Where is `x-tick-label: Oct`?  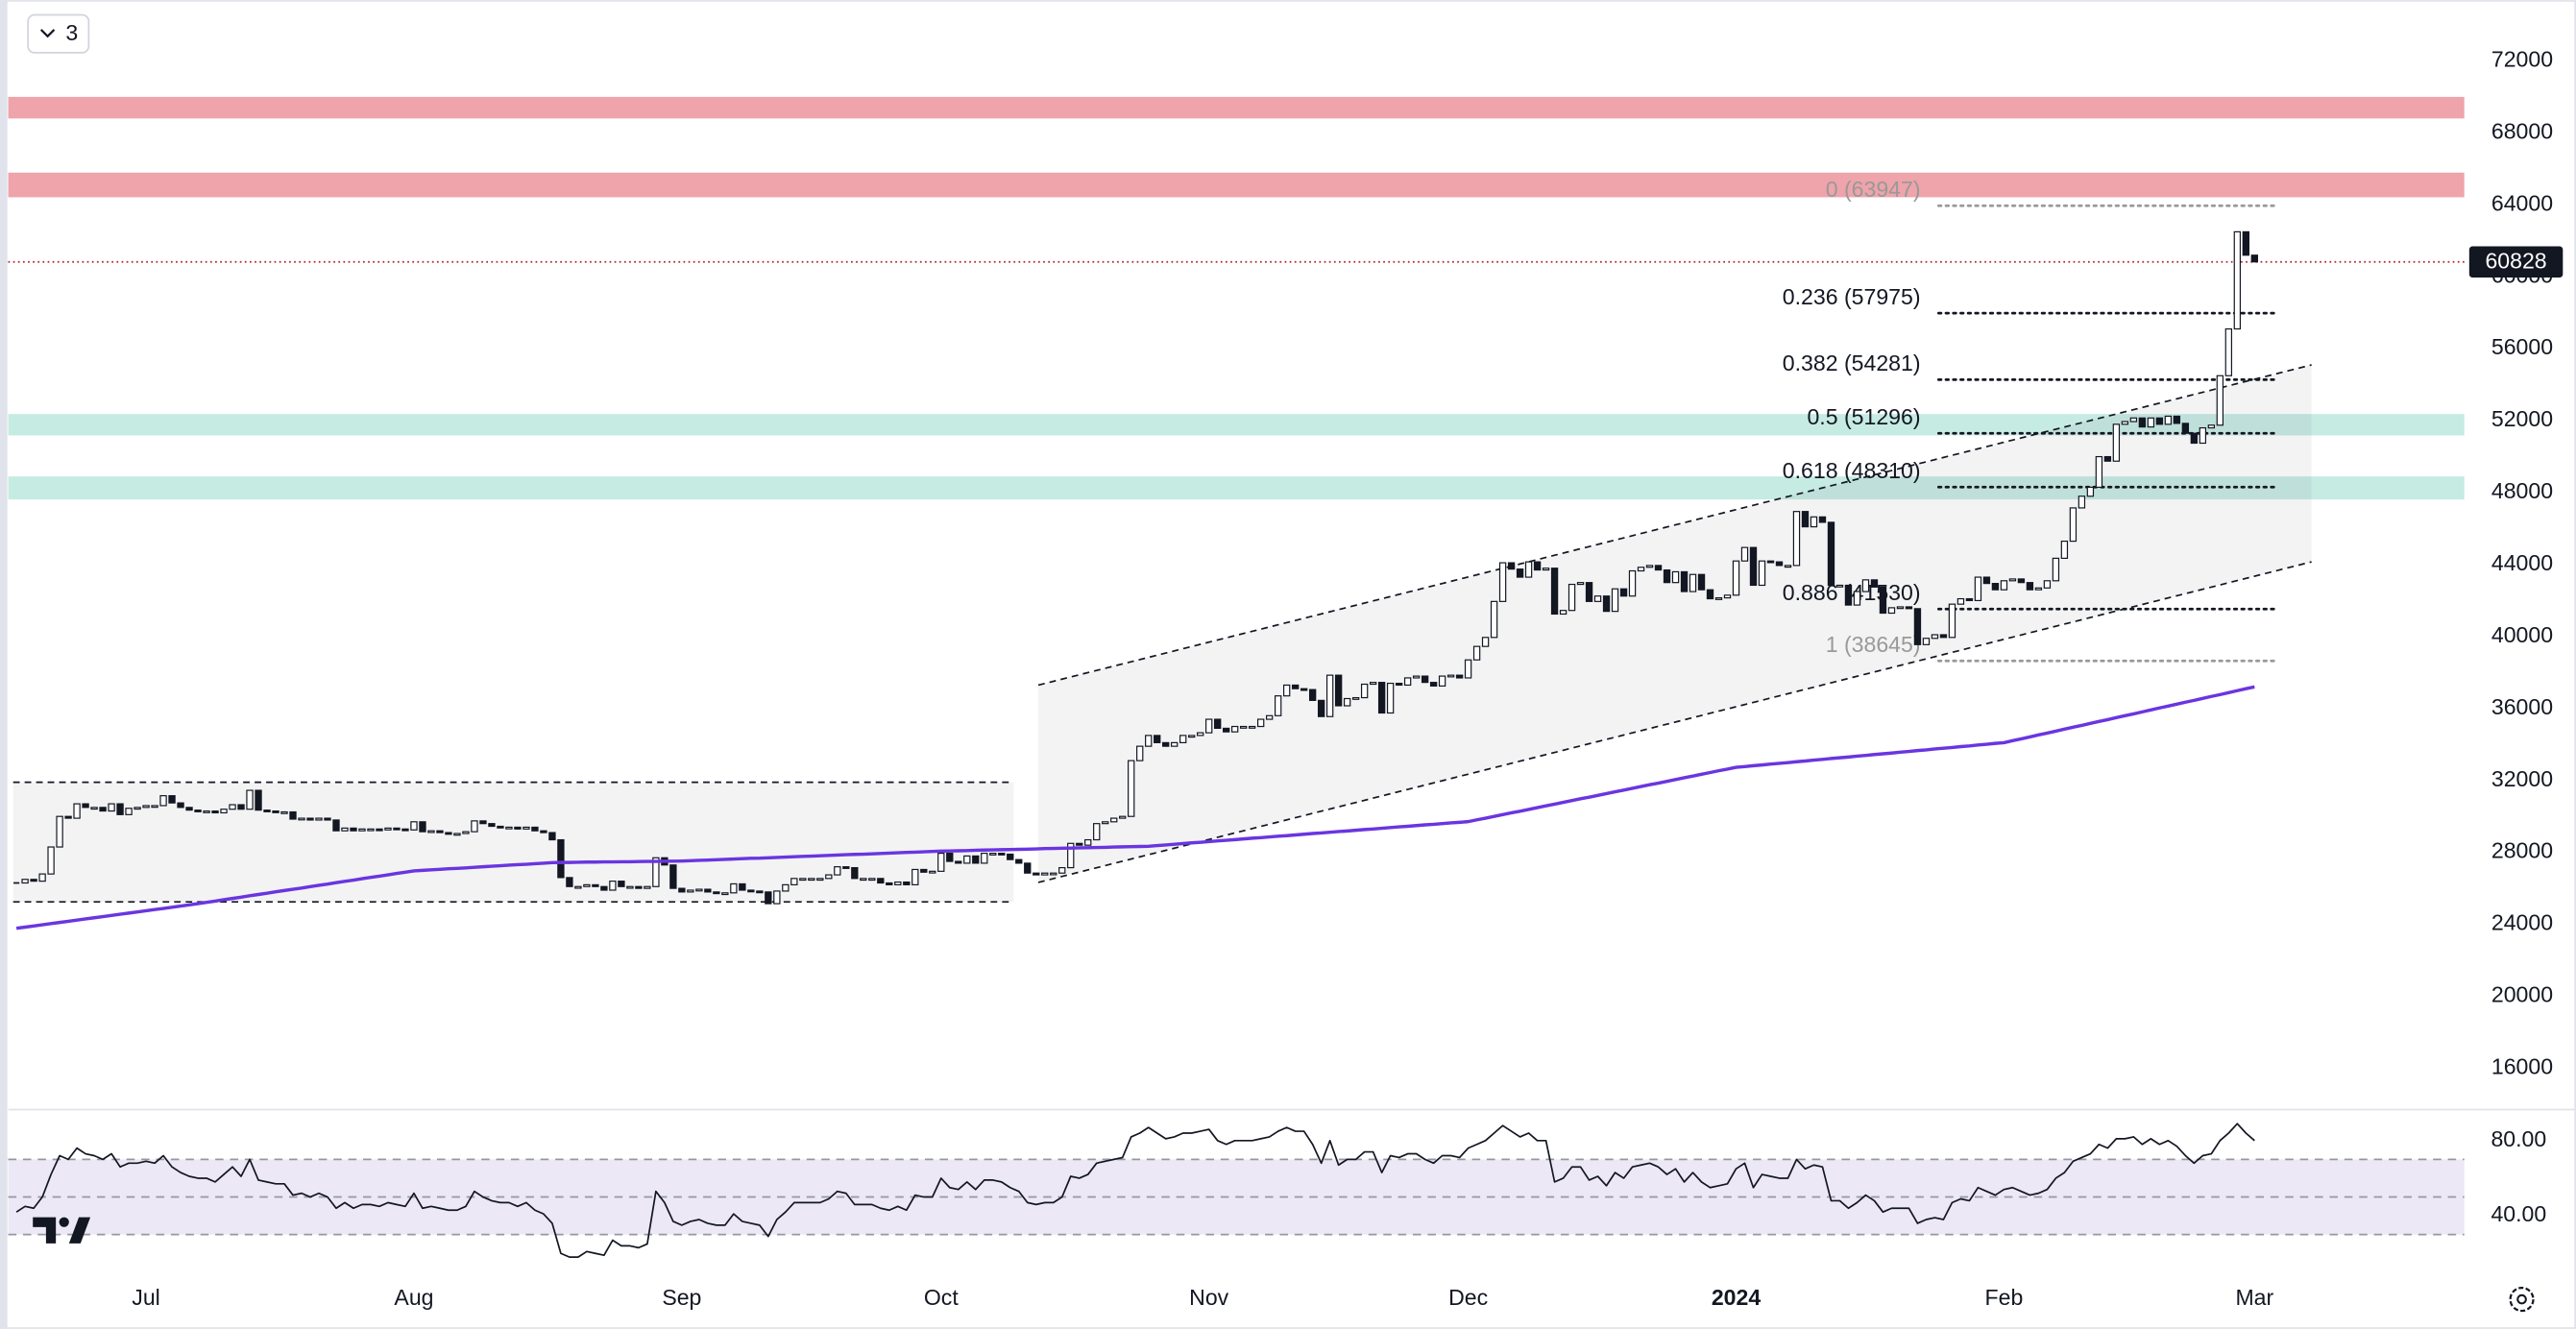 x-tick-label: Oct is located at coordinates (942, 1298).